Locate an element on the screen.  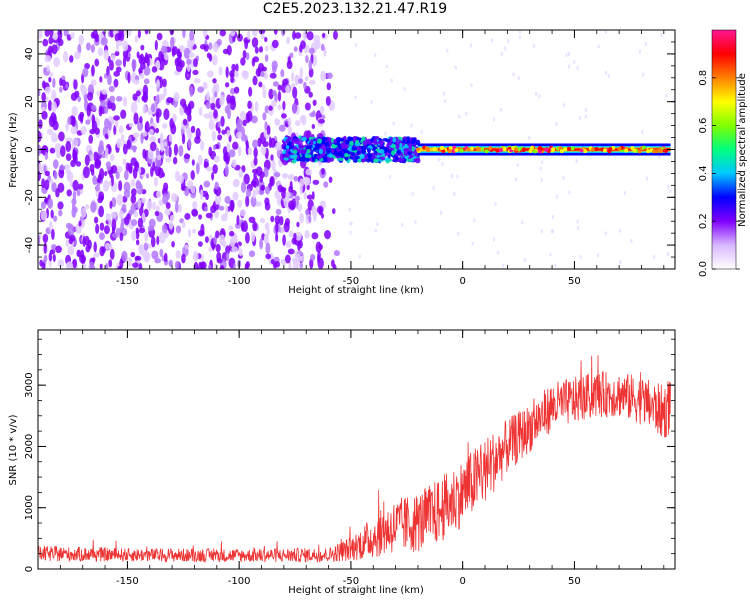
snr-x-tick-label: -100 is located at coordinates (239, 581).